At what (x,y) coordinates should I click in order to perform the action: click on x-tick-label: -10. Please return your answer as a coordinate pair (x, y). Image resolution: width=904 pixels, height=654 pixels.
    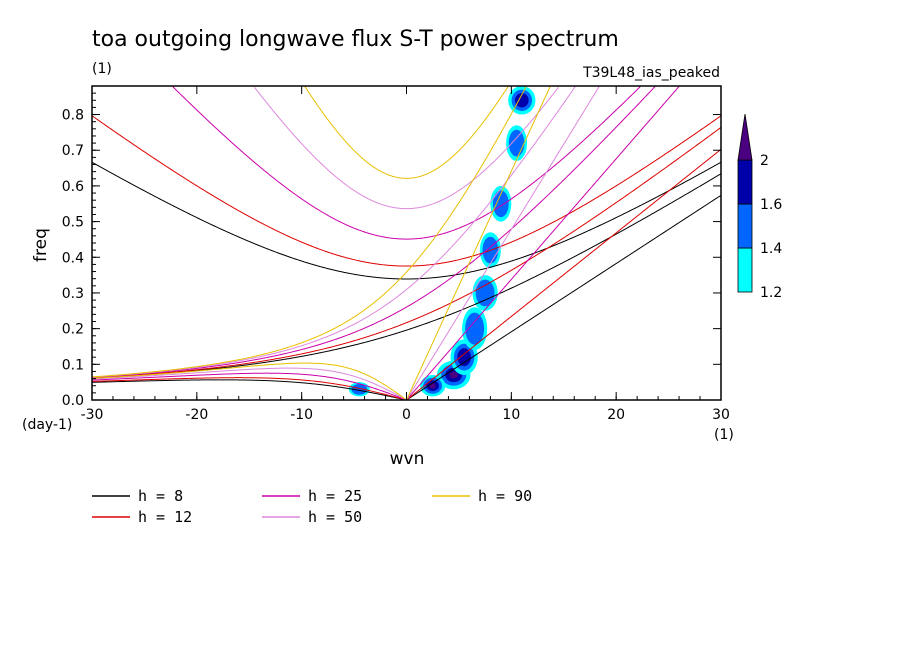
    Looking at the image, I should click on (301, 415).